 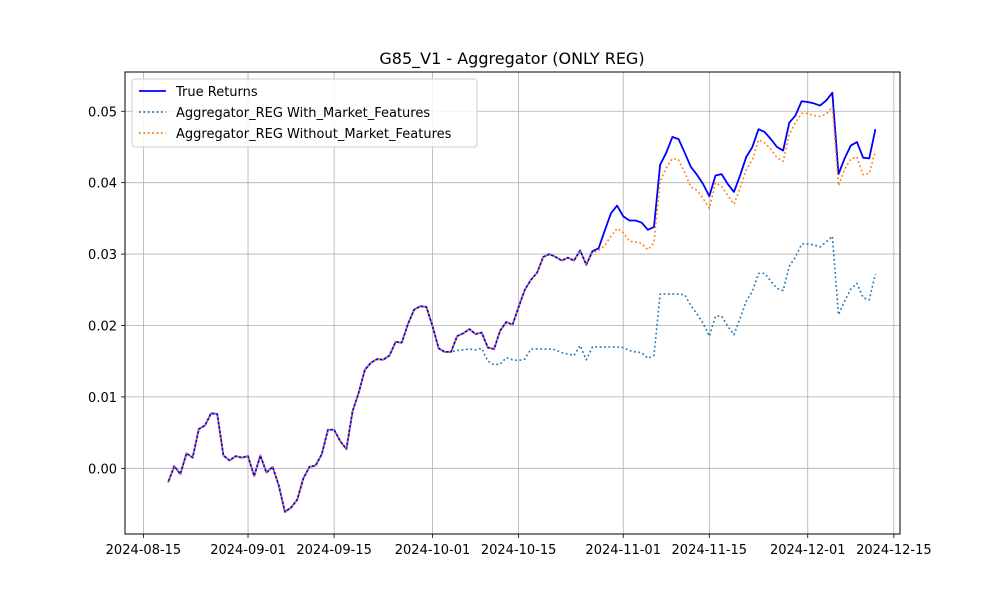 What do you see at coordinates (519, 550) in the screenshot?
I see `x-tick-label: 2024-10-15` at bounding box center [519, 550].